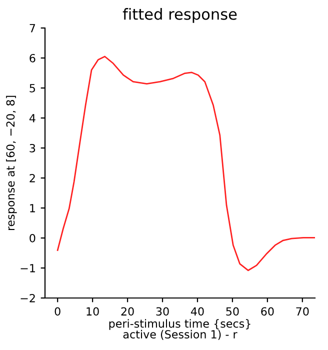  What do you see at coordinates (267, 311) in the screenshot?
I see `x-tick-label: 60` at bounding box center [267, 311].